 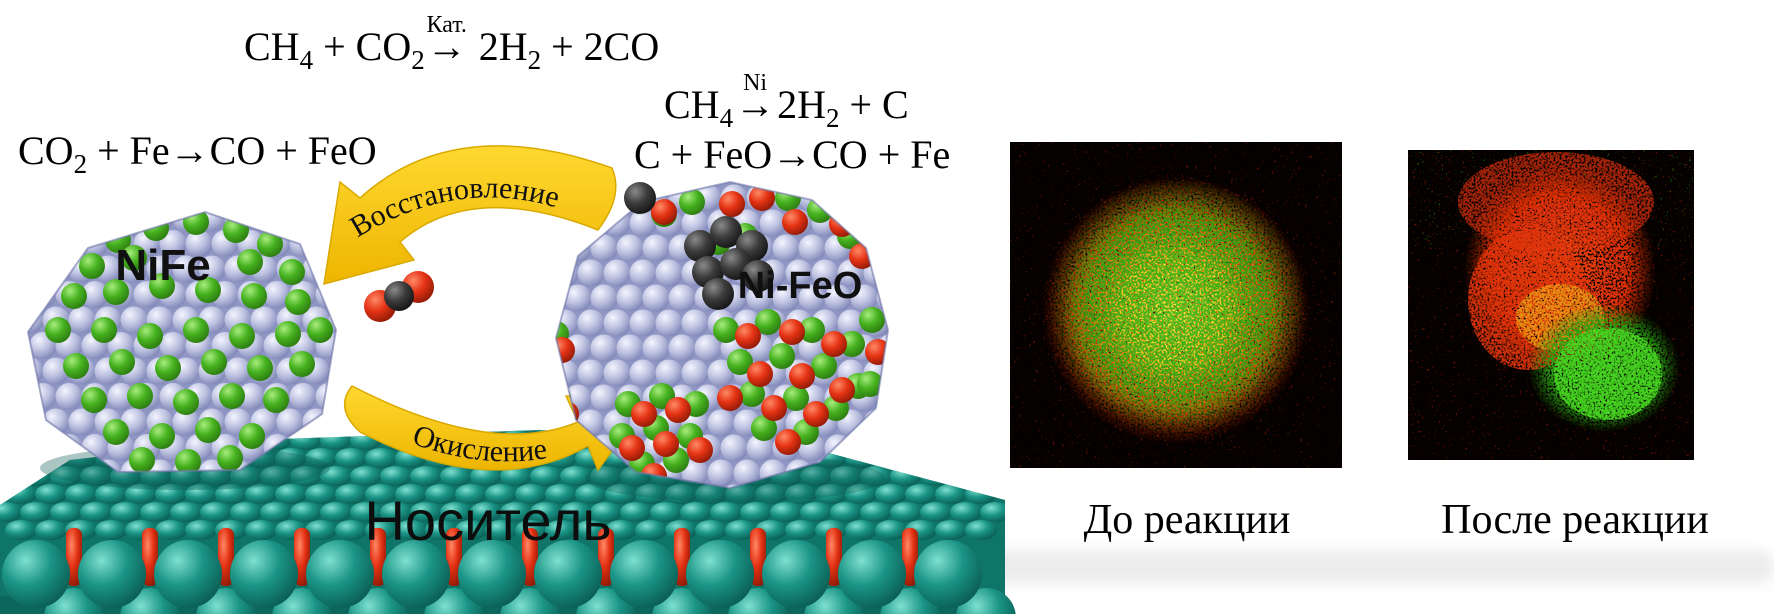 I want to click on co2-molecule, so click(x=399, y=296).